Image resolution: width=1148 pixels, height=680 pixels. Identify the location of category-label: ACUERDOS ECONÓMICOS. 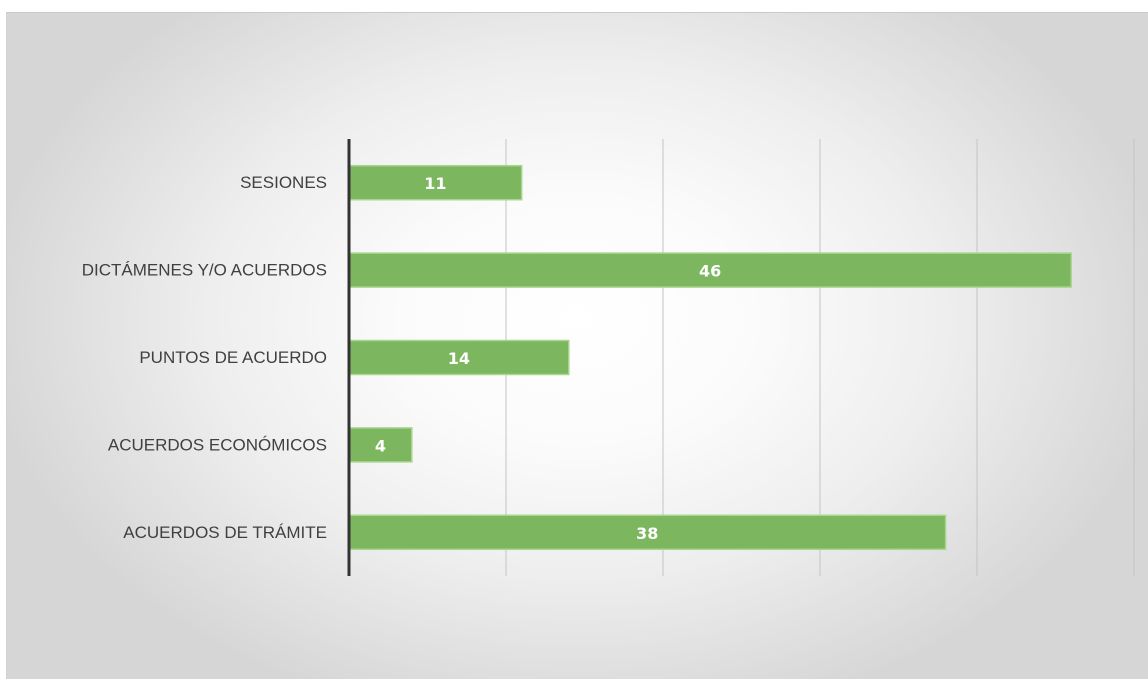
(217, 444).